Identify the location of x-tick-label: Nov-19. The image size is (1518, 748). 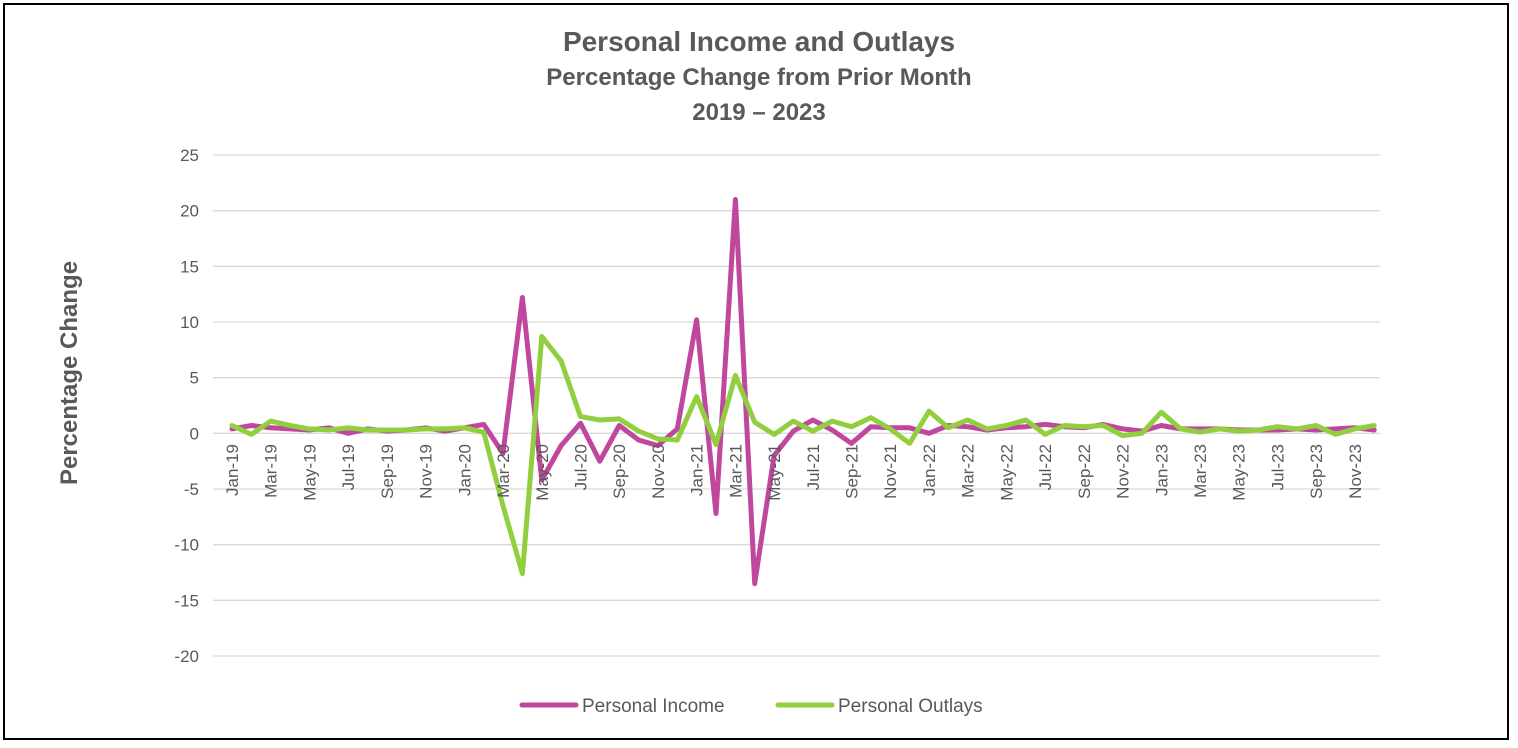
(426, 471).